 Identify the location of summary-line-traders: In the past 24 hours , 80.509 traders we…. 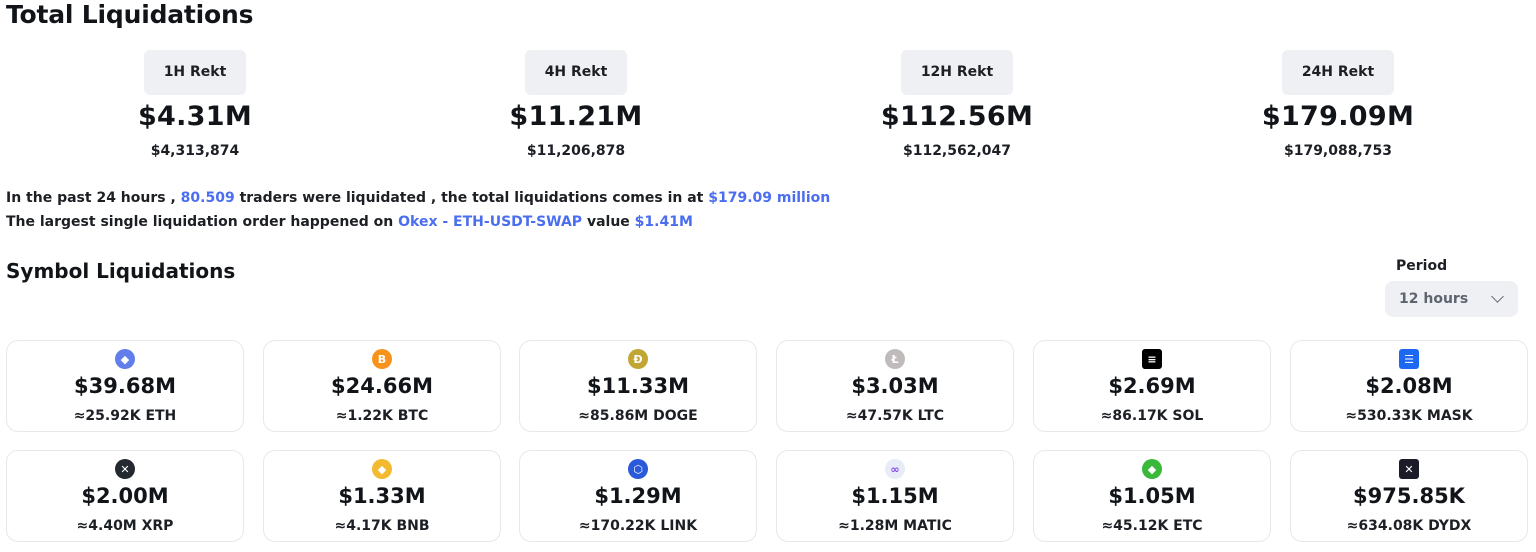
(418, 198).